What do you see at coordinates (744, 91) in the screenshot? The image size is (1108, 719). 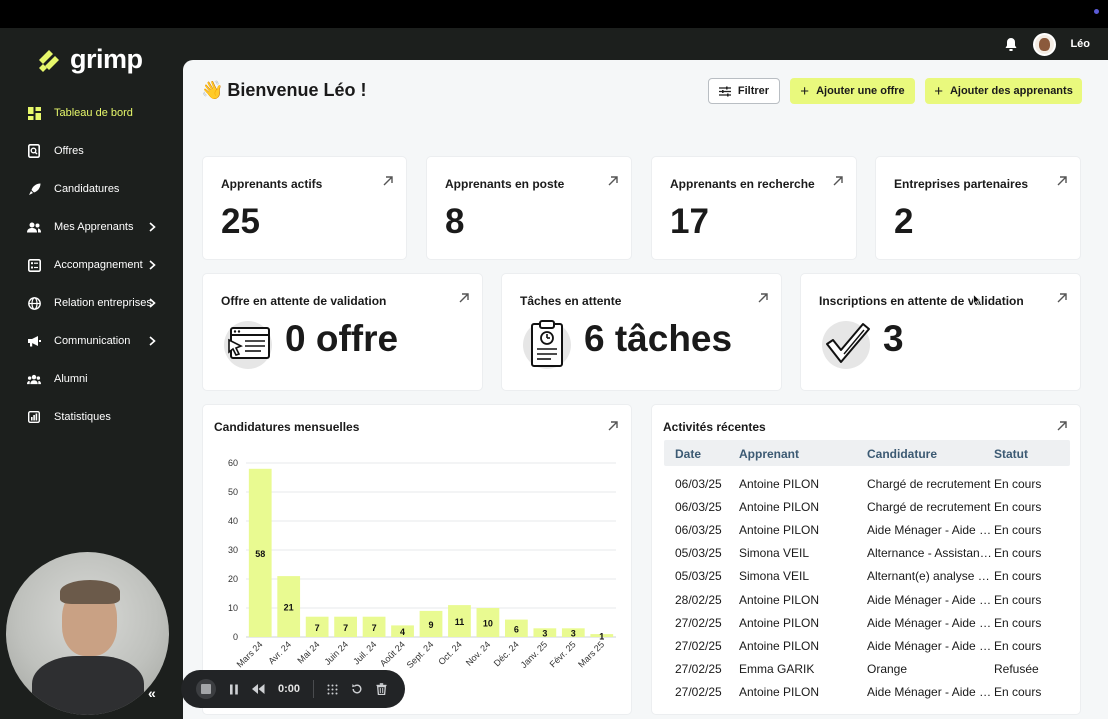 I see `filter-button: Filtrer` at bounding box center [744, 91].